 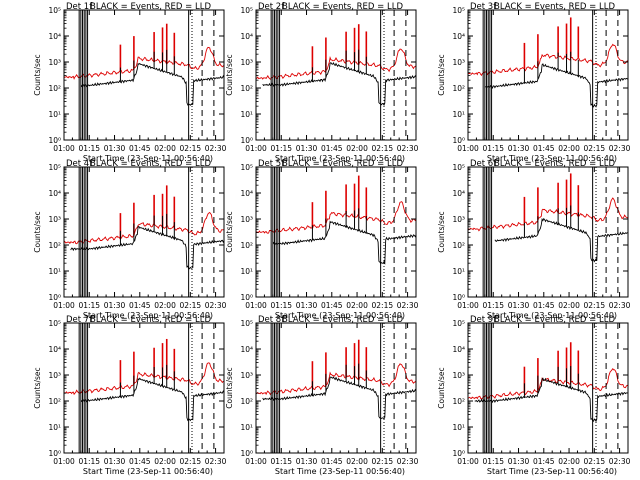 I want to click on panel-title: Det 6f, so click(x=483, y=164).